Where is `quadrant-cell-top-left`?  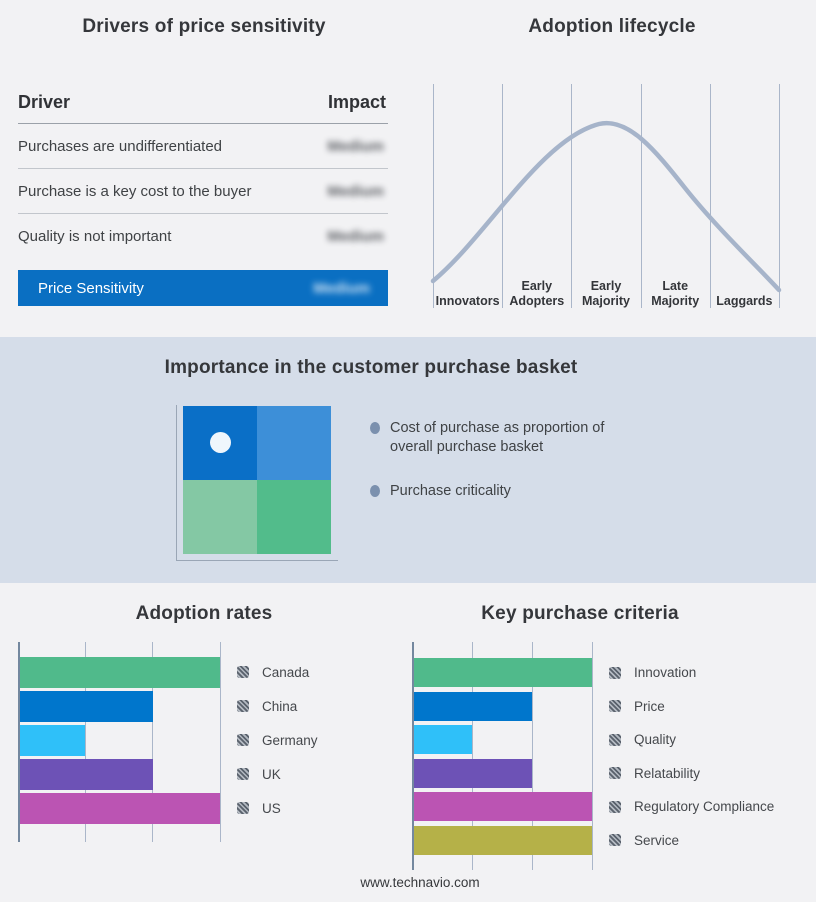
quadrant-cell-top-left is located at coordinates (220, 443).